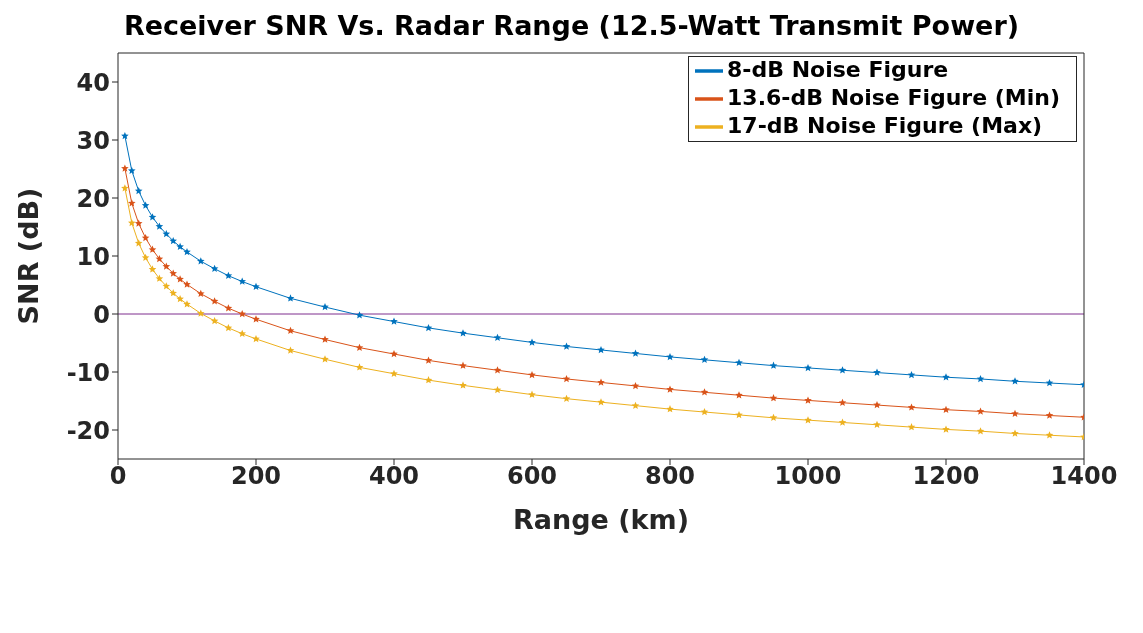 The width and height of the screenshot is (1143, 633). I want to click on legend-label: 17-dB Noise Figure (Max), so click(885, 125).